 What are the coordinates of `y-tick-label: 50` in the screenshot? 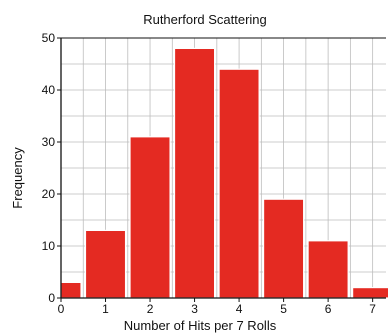 It's located at (49, 38).